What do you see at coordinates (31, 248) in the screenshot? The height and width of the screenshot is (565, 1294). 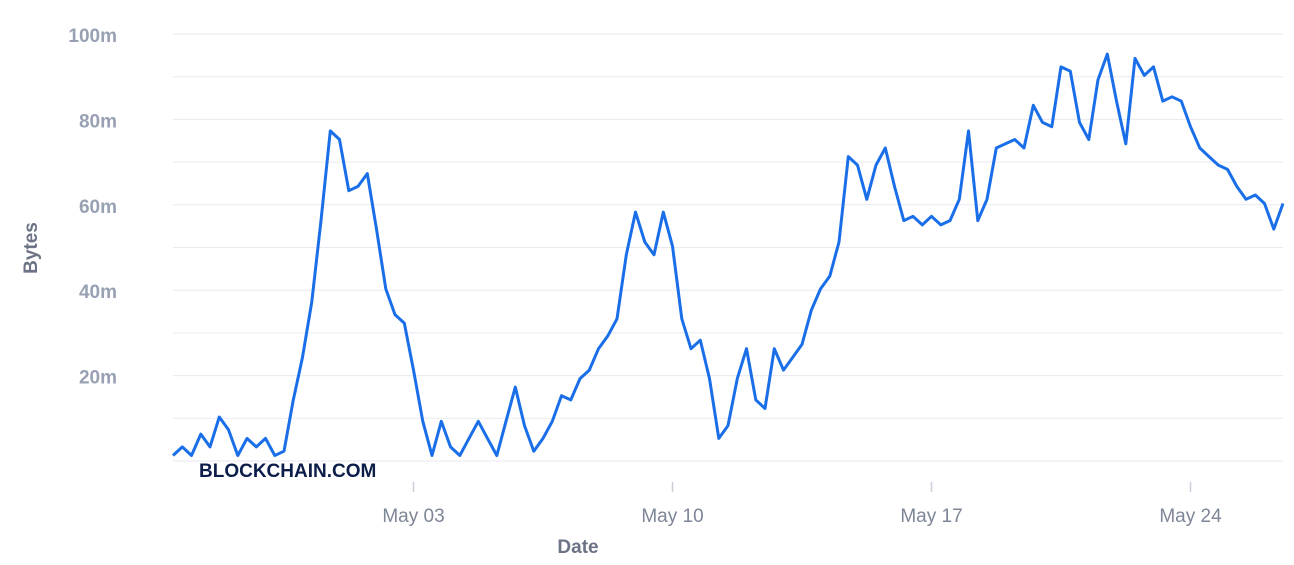 I see `y-axis-title: Bytes` at bounding box center [31, 248].